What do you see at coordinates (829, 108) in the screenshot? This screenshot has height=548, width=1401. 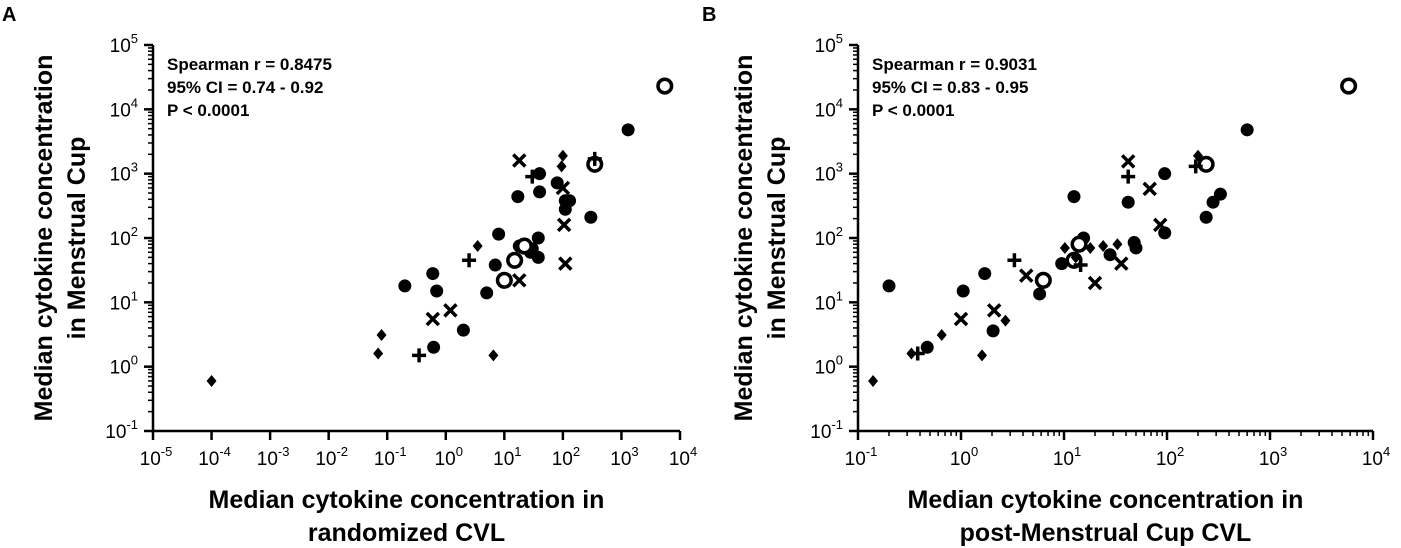 I see `y-tick-label: 10⁴` at bounding box center [829, 108].